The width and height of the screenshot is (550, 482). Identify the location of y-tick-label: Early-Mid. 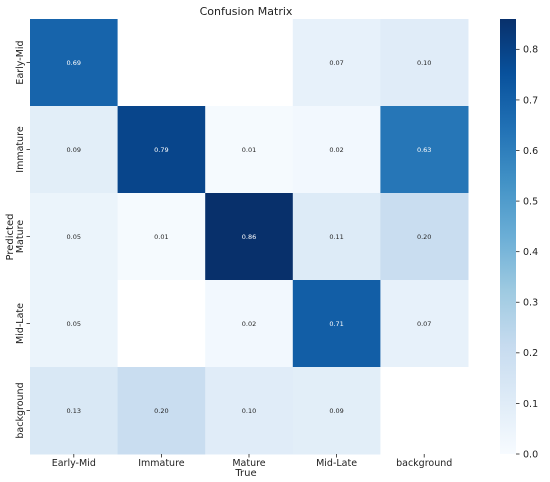
(20, 62).